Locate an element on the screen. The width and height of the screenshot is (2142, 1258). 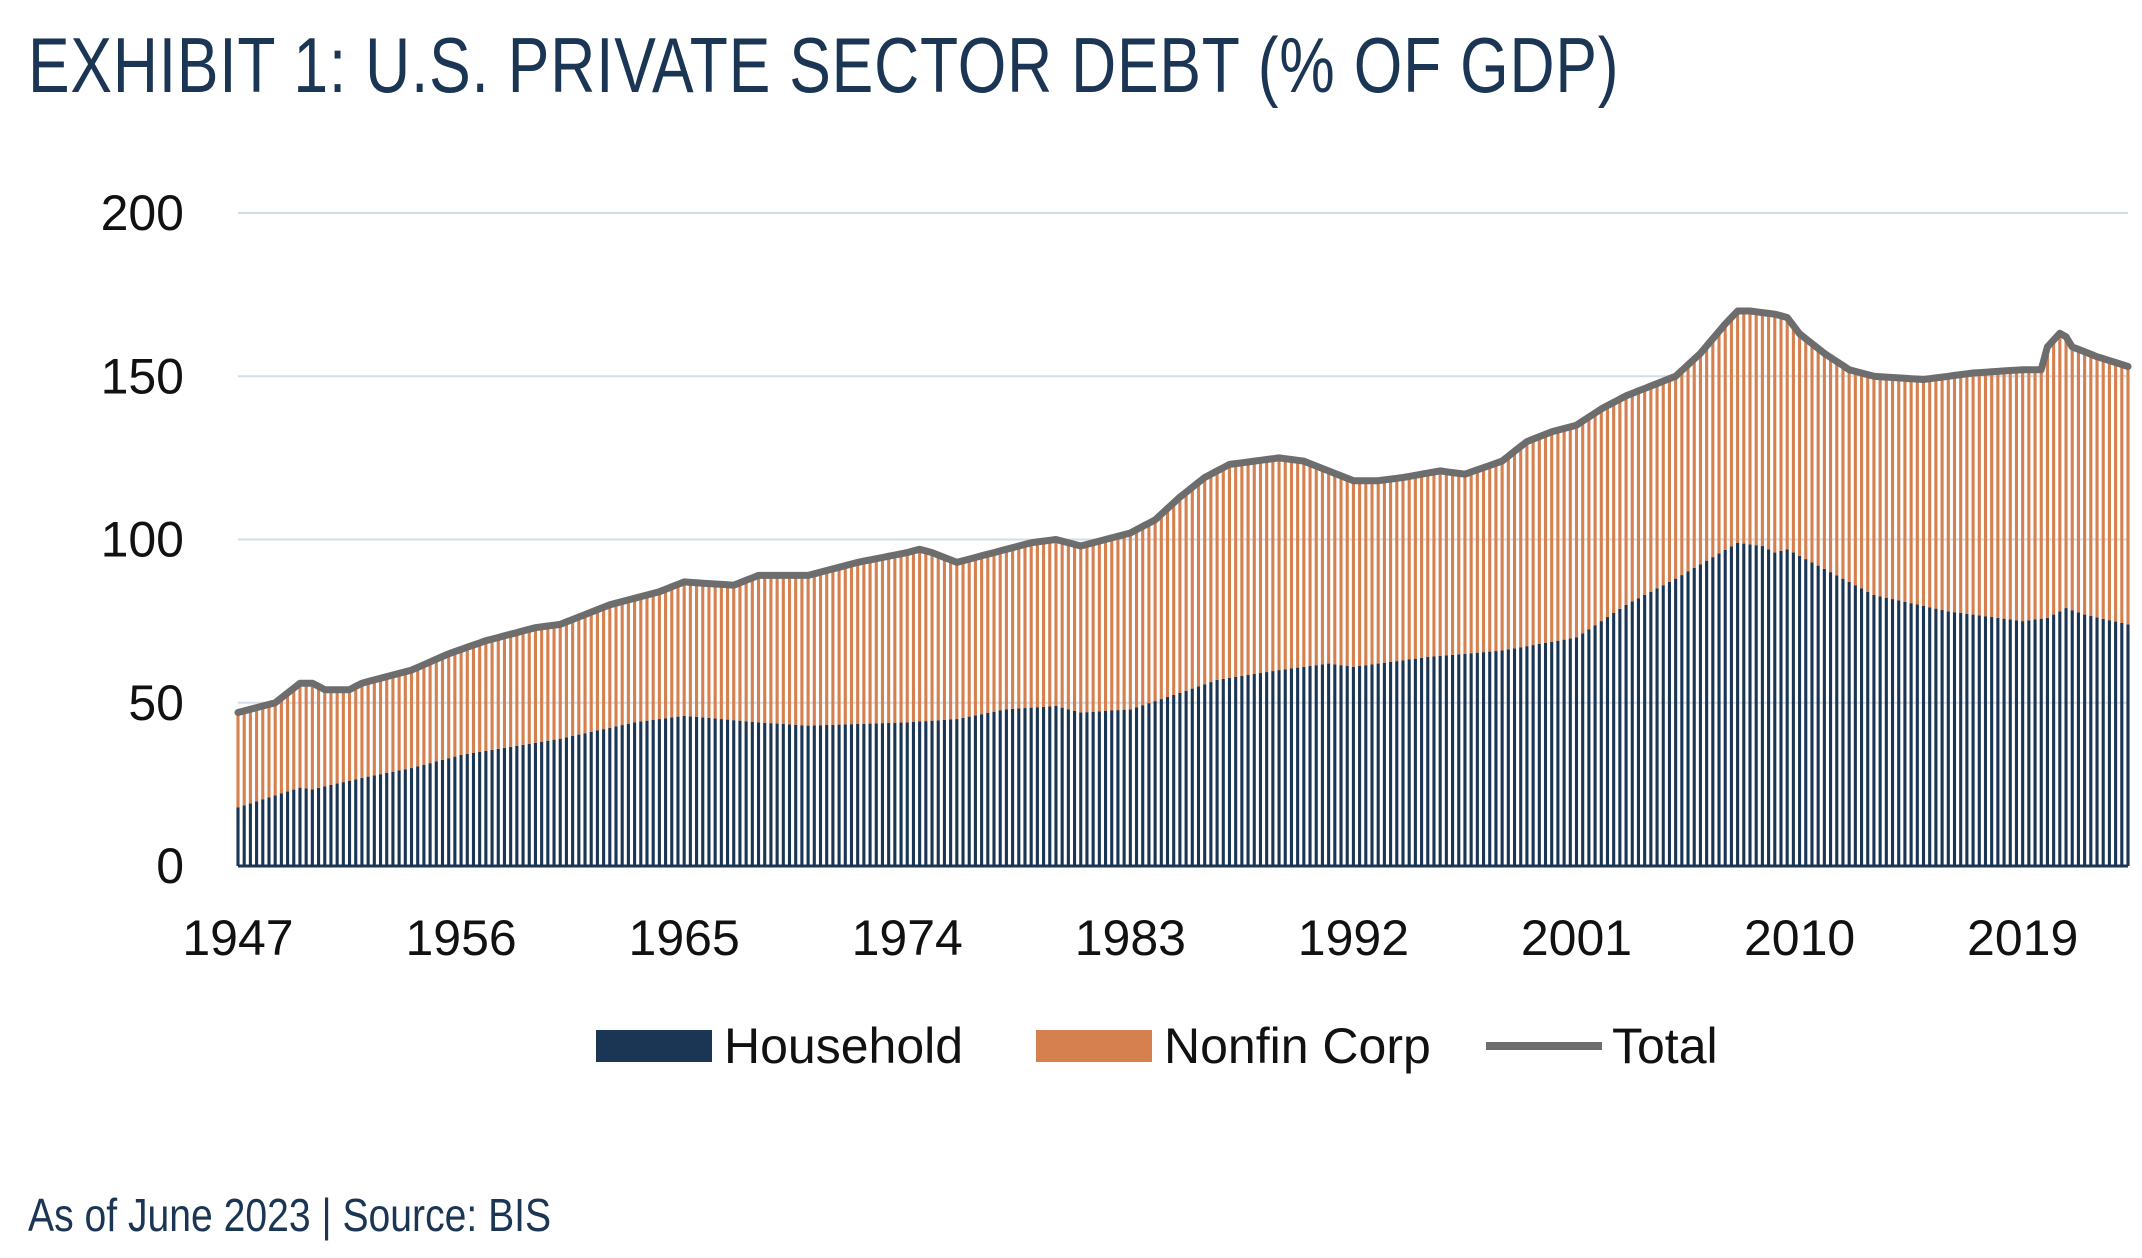
legend-label-total: Total is located at coordinates (1665, 1046).